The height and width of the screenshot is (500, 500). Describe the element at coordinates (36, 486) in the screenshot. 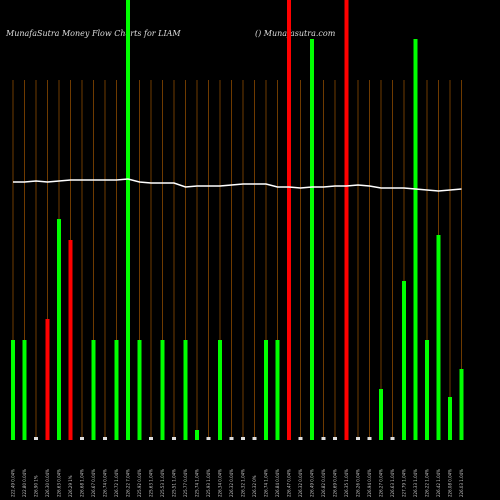

I see `x-tick-label: 226.90 1%` at that location.